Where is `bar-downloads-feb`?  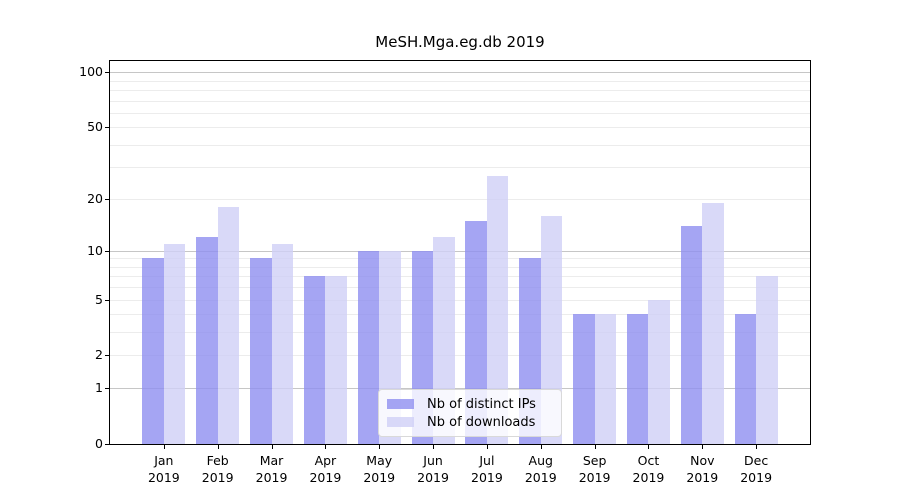
bar-downloads-feb is located at coordinates (228, 325).